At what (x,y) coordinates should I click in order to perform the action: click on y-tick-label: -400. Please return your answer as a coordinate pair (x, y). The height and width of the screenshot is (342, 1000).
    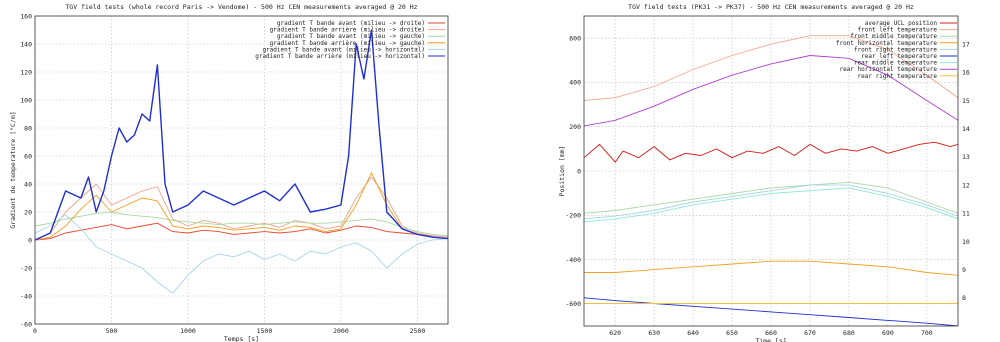
    Looking at the image, I should click on (573, 260).